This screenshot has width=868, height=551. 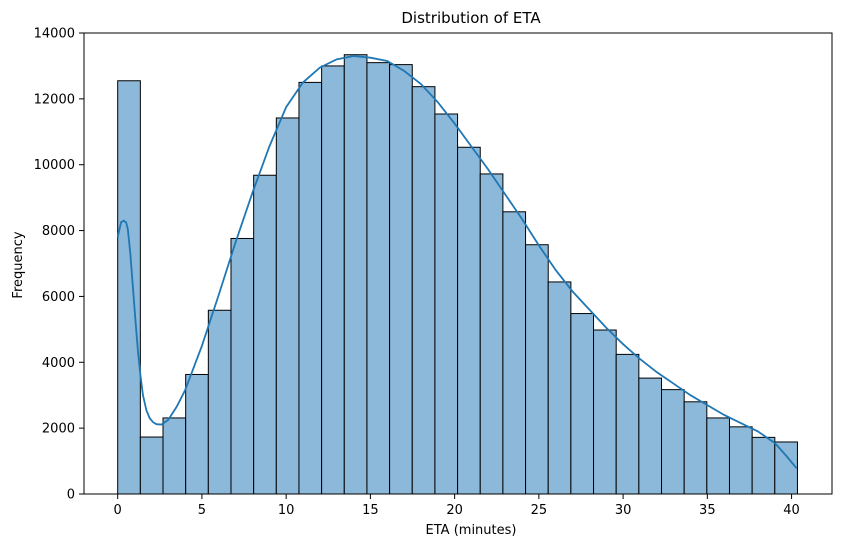 What do you see at coordinates (18, 264) in the screenshot?
I see `y-axis-label: Frequency` at bounding box center [18, 264].